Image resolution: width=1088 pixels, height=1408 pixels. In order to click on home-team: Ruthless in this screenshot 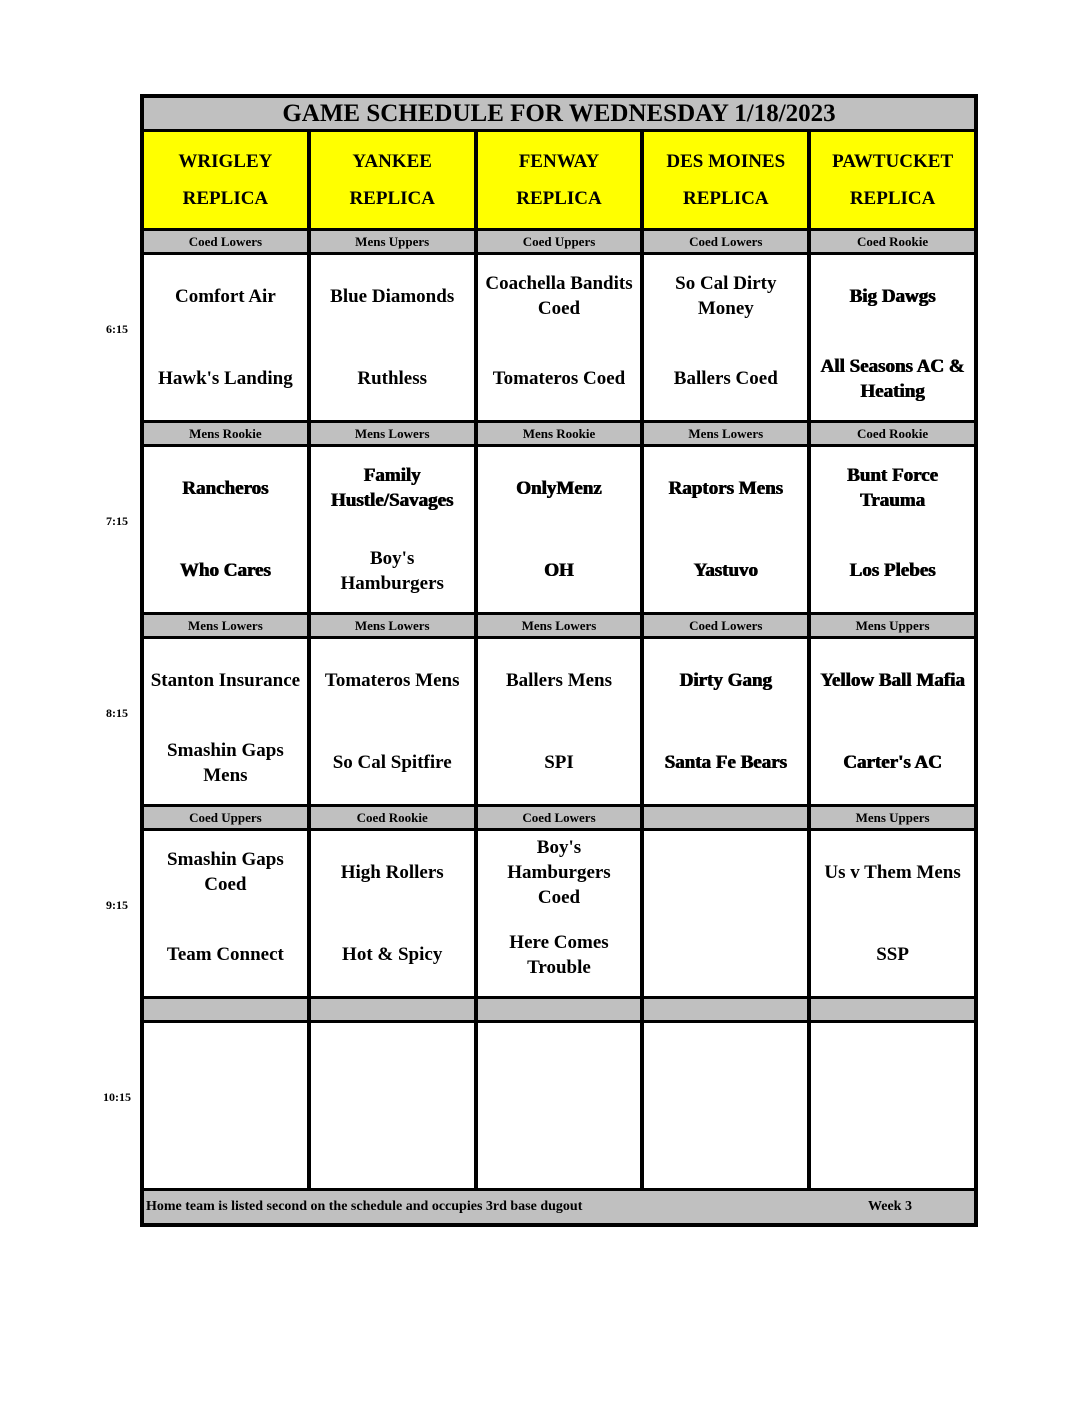, I will do `click(392, 379)`.